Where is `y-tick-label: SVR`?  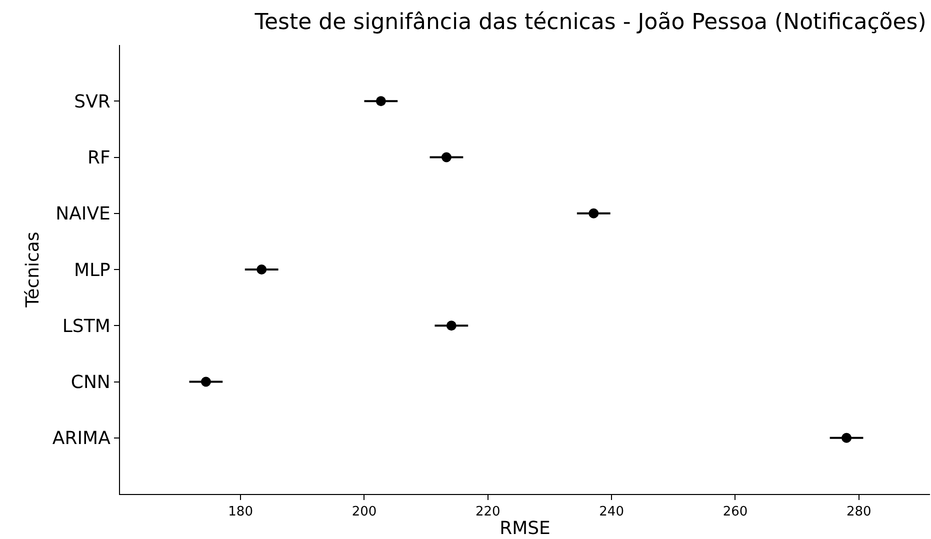
y-tick-label: SVR is located at coordinates (92, 101).